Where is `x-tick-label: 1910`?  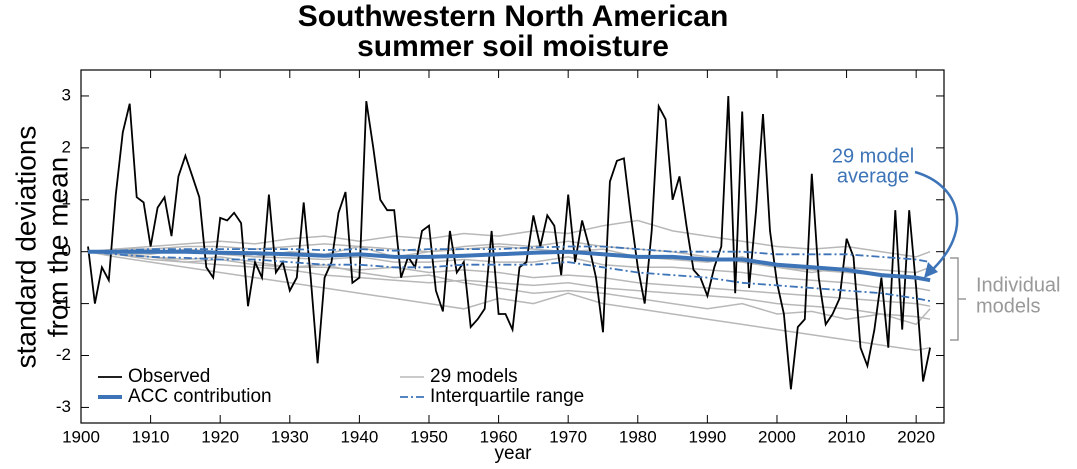 x-tick-label: 1910 is located at coordinates (151, 436).